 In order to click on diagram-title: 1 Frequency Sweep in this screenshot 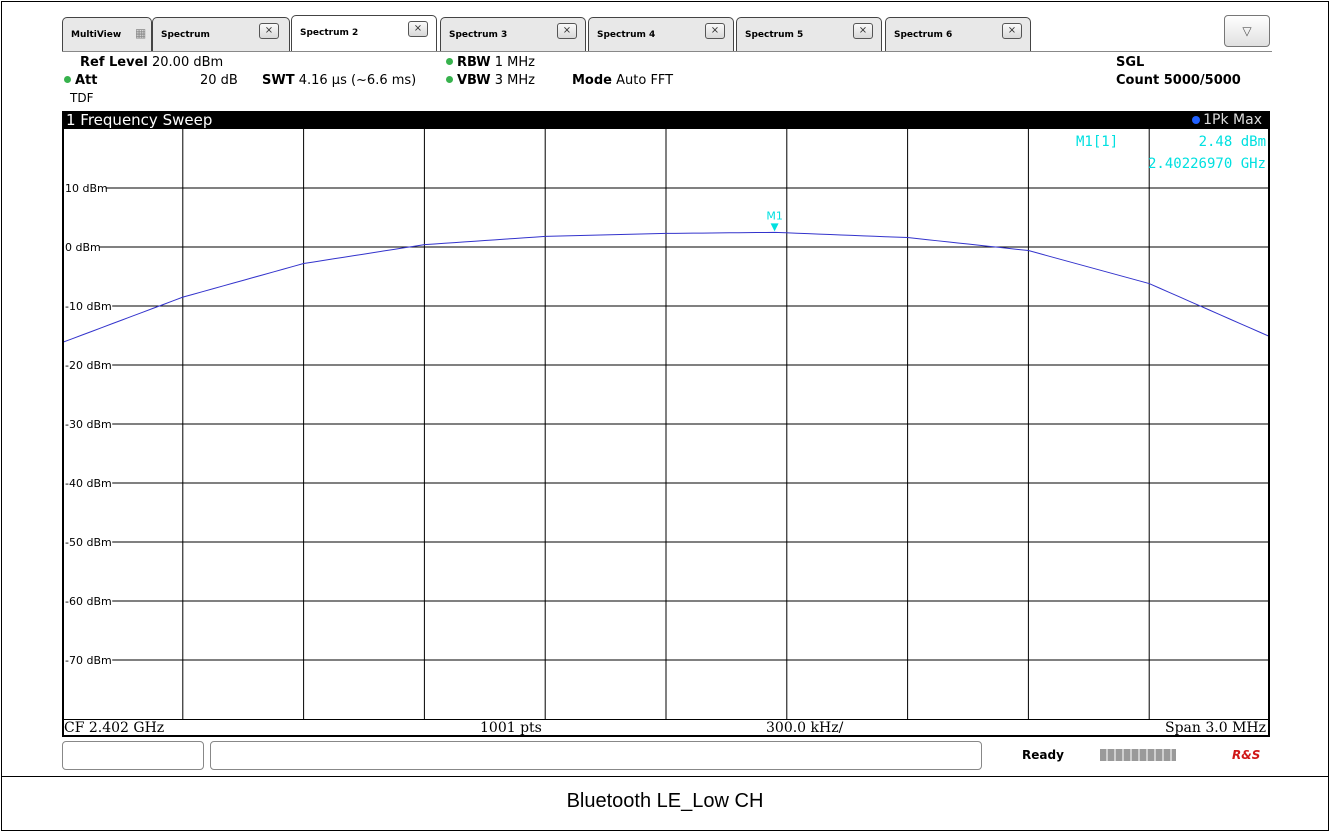, I will do `click(139, 120)`.